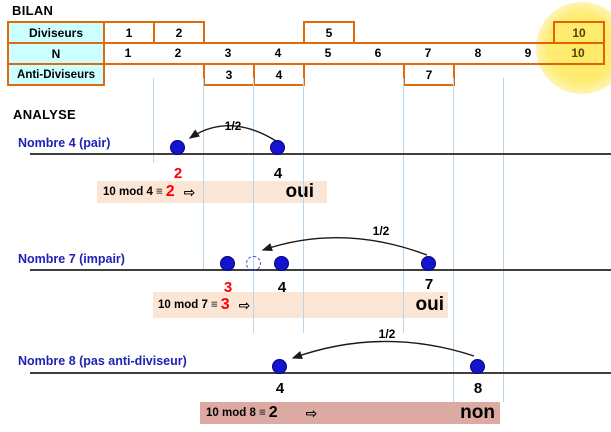 The image size is (611, 432). What do you see at coordinates (236, 413) in the screenshot?
I see `formula-text: 10 mod 8 ≡` at bounding box center [236, 413].